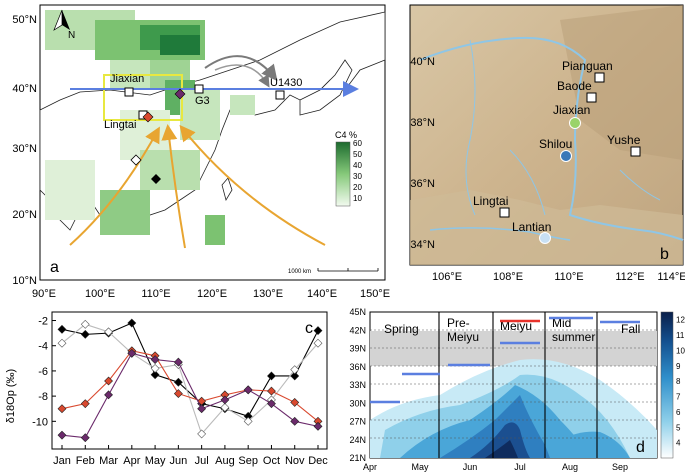 The width and height of the screenshot is (685, 472). I want to click on lat-tick: 20°N, so click(24, 215).